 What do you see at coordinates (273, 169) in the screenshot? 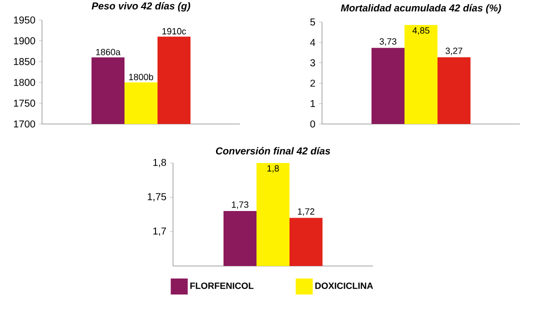
I see `data-label: 1,8` at bounding box center [273, 169].